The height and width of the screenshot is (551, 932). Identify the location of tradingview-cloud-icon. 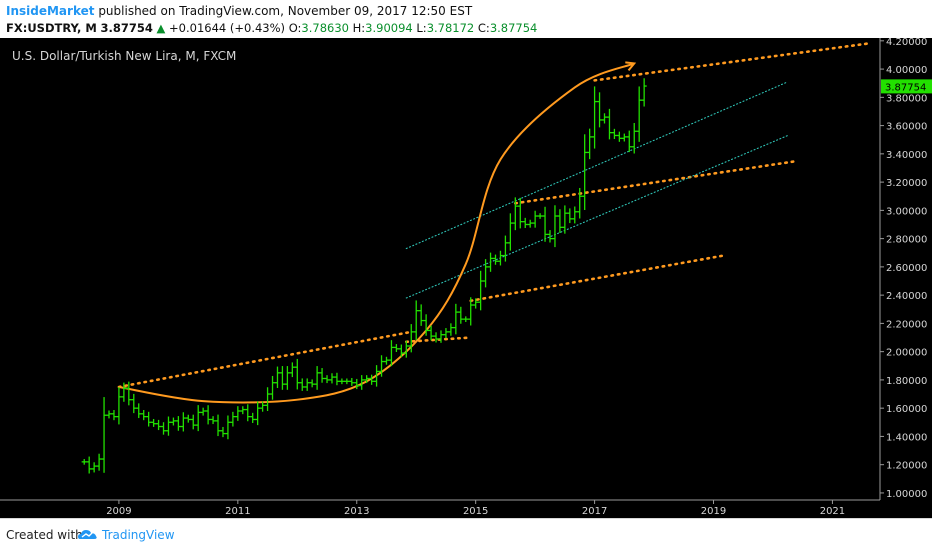
(88, 535).